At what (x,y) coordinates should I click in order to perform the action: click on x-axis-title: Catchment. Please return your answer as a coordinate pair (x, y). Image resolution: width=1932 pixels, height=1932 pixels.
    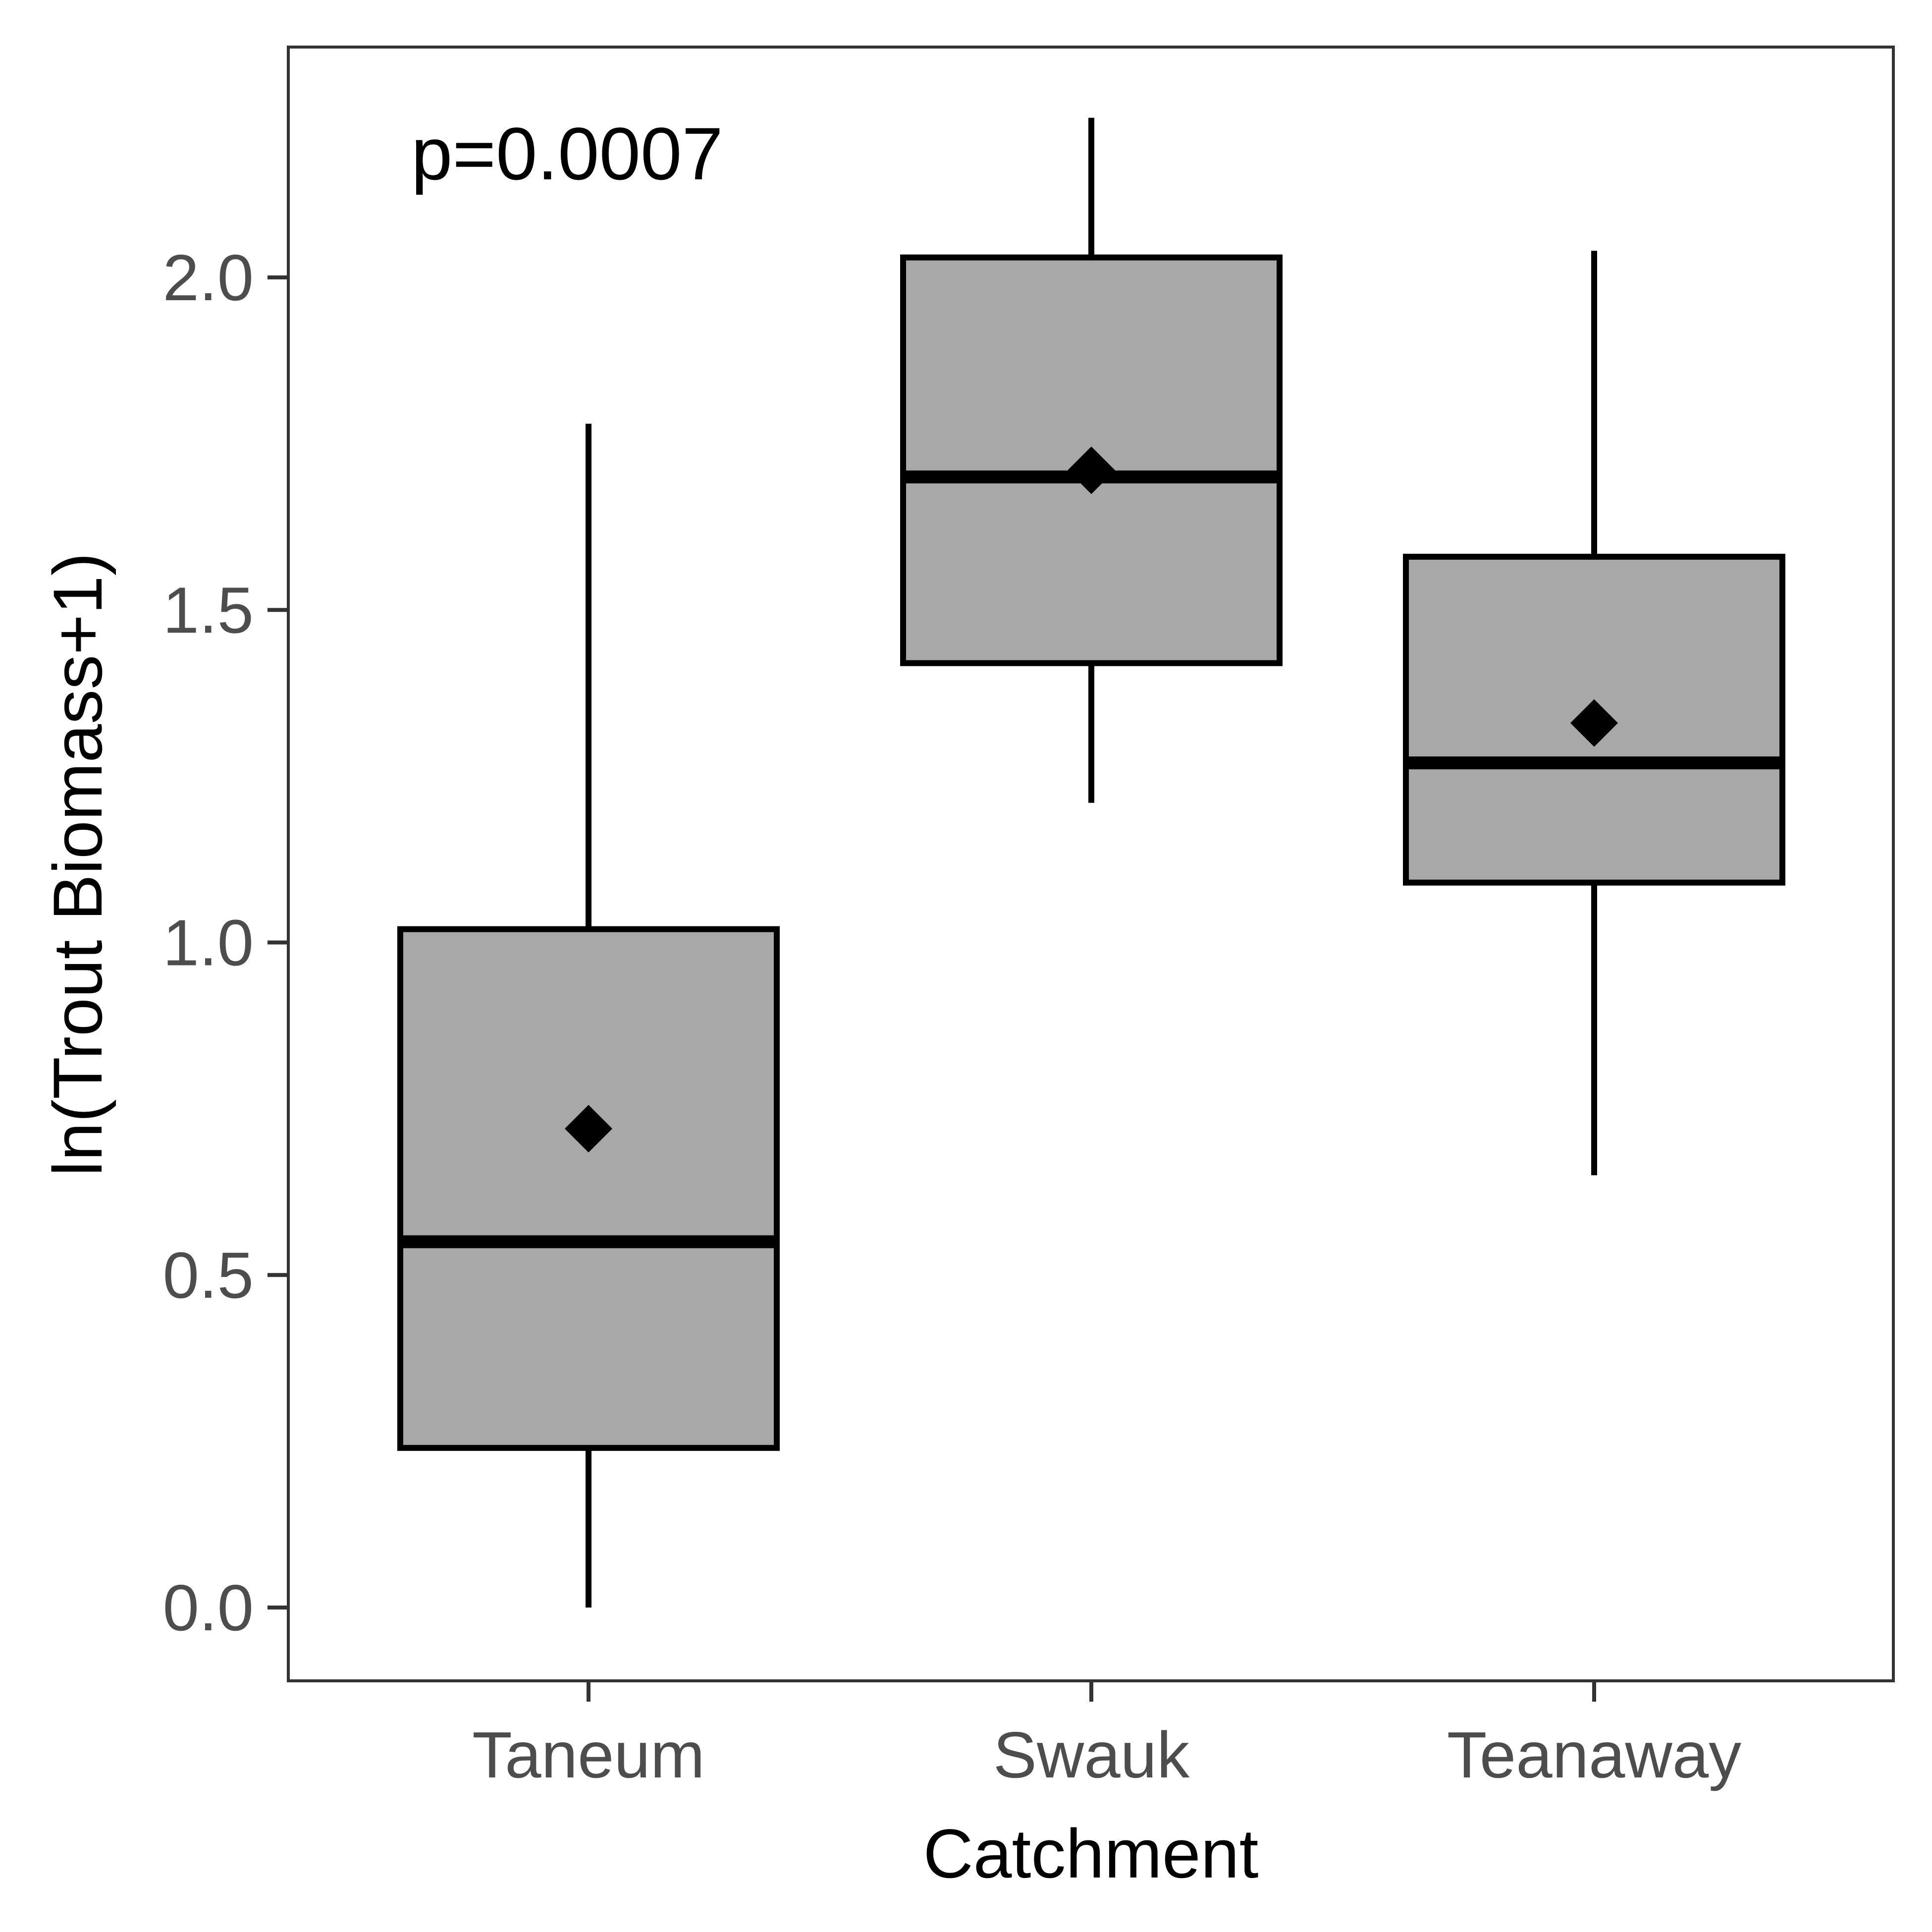
    Looking at the image, I should click on (1091, 1853).